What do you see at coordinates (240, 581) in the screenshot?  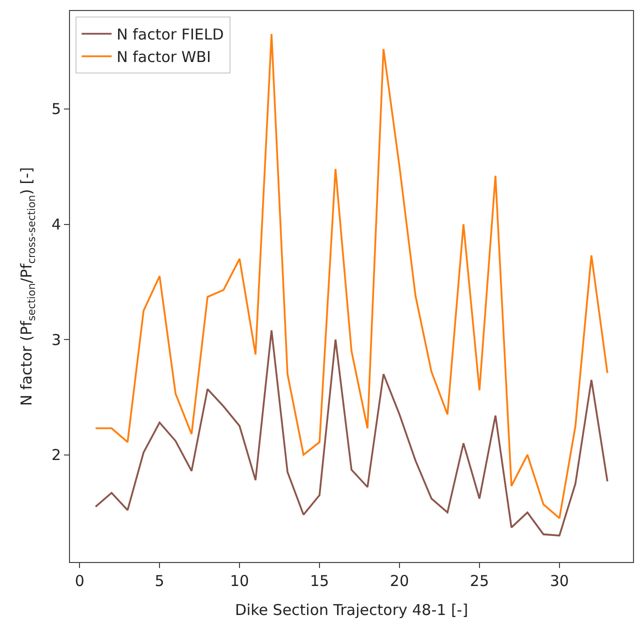 I see `x-tick-label: 10` at bounding box center [240, 581].